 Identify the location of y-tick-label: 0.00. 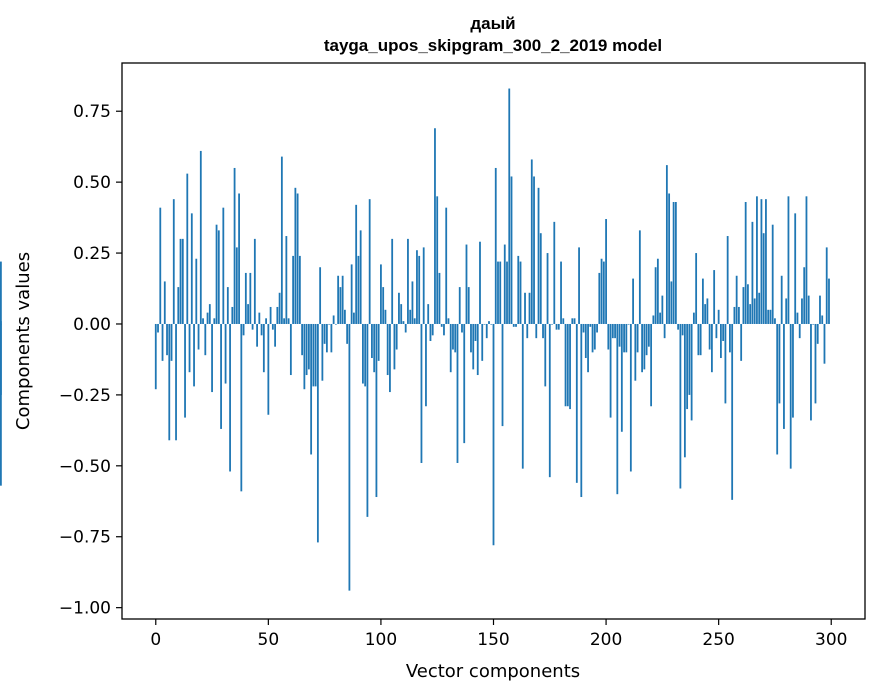
(92, 325).